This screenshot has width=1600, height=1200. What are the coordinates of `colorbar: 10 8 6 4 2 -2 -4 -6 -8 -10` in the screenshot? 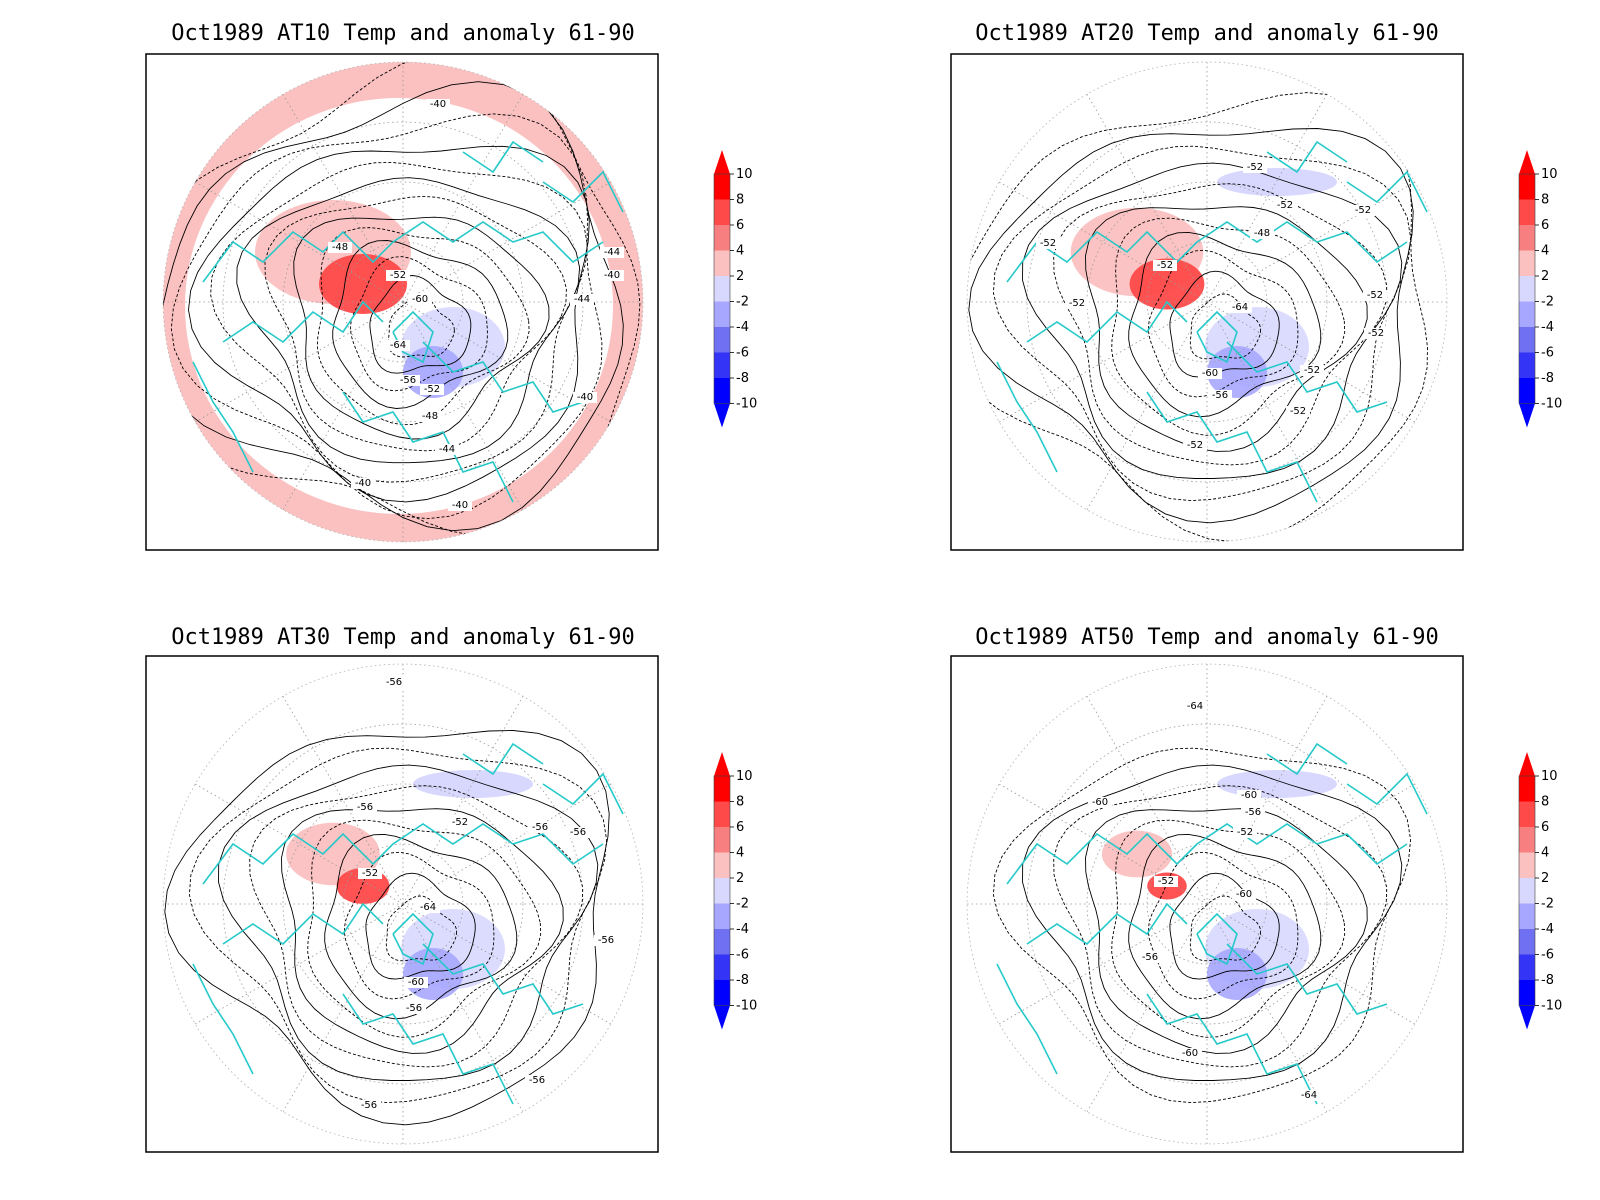 It's located at (735, 289).